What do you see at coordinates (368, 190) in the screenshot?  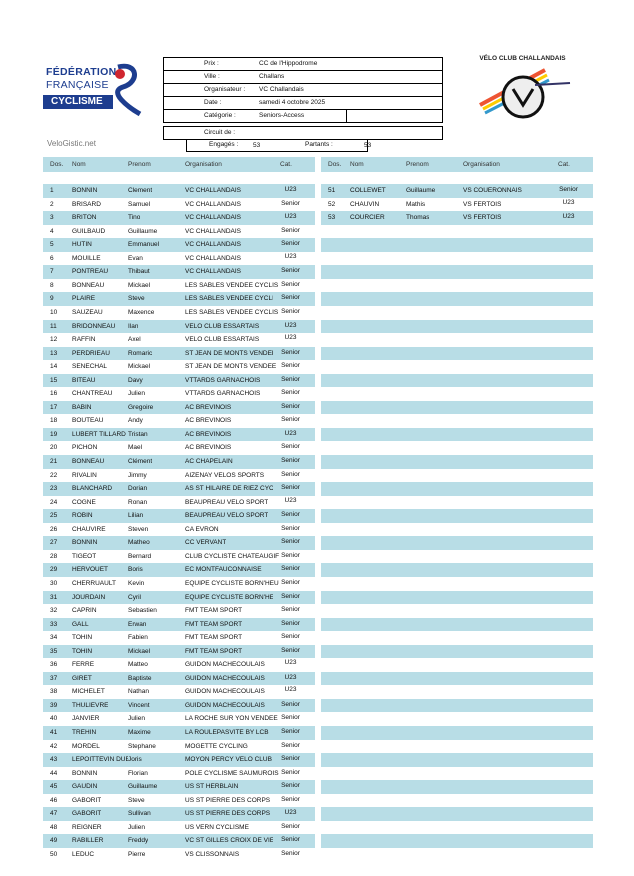 I see `nom-cell: COLLEWET` at bounding box center [368, 190].